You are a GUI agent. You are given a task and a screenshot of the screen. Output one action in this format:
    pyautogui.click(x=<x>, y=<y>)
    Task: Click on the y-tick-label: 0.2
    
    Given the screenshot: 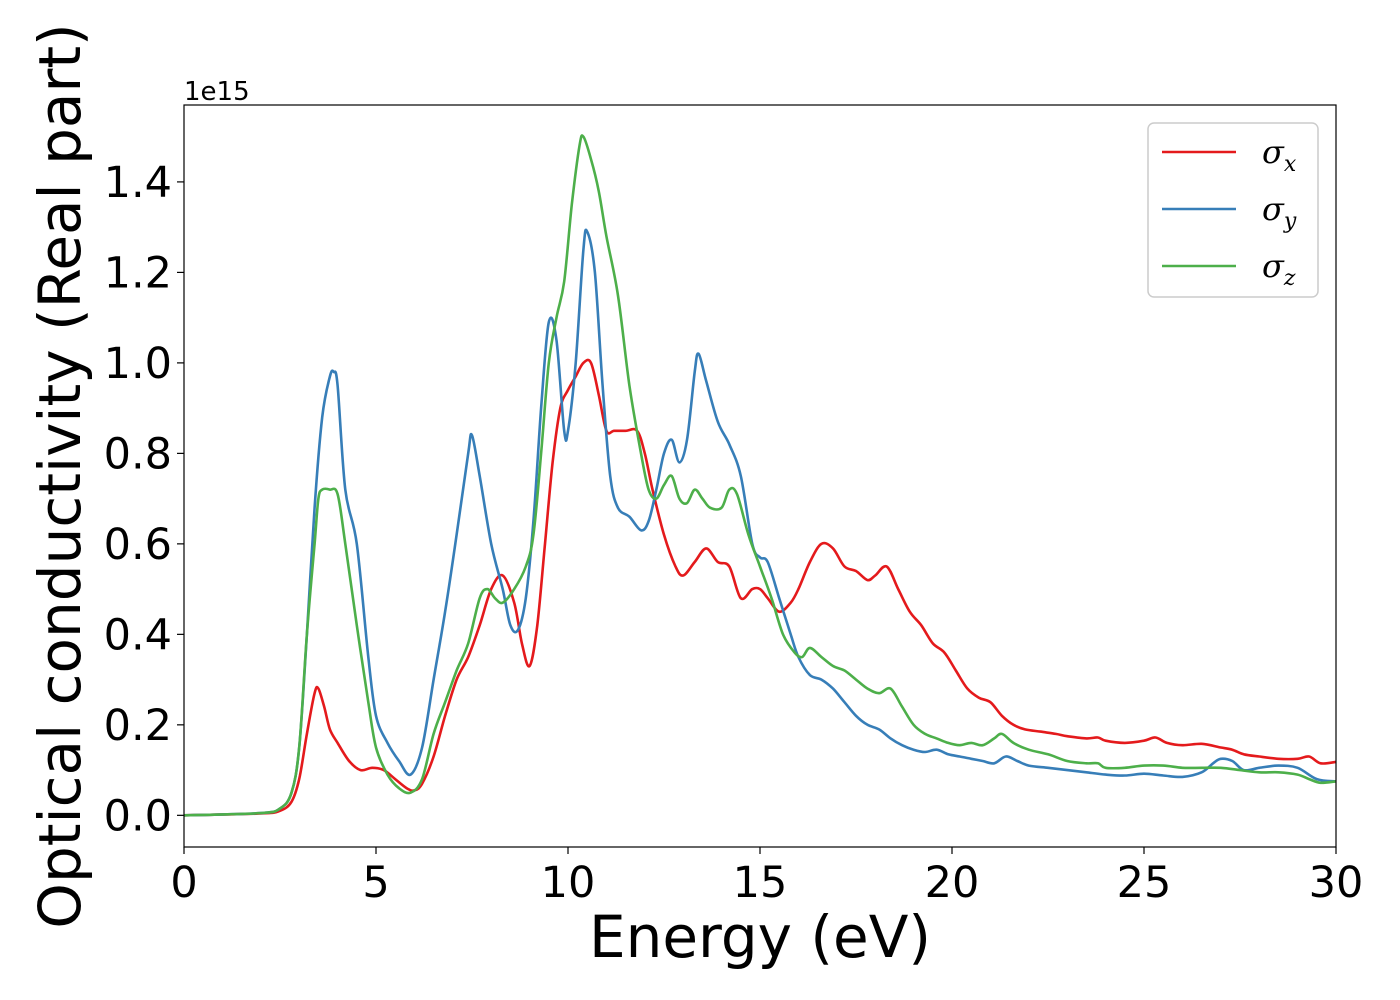 What is the action you would take?
    pyautogui.click(x=138, y=726)
    